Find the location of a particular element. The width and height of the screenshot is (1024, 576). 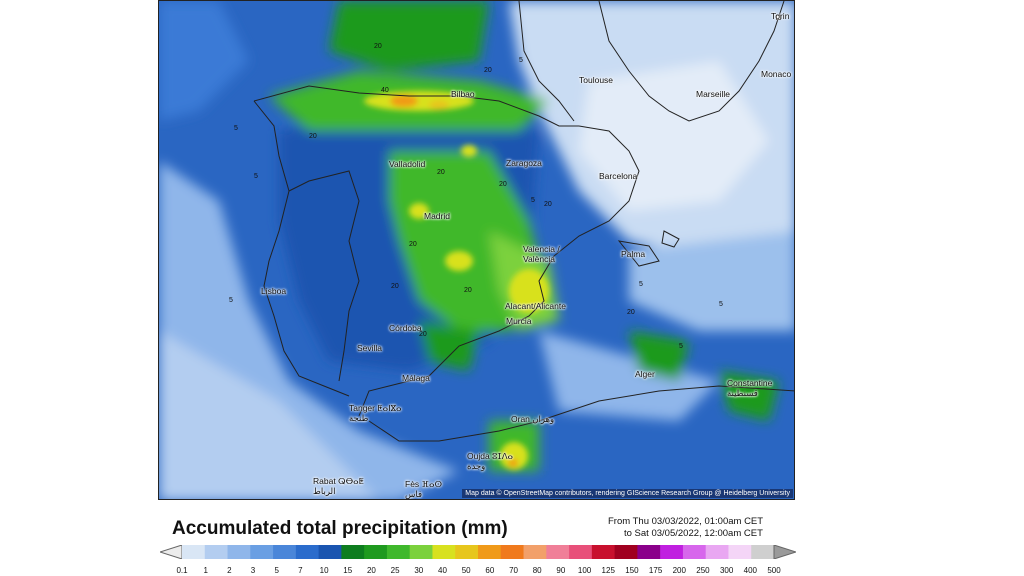

scale-tick-label: 5 is located at coordinates (276, 570).